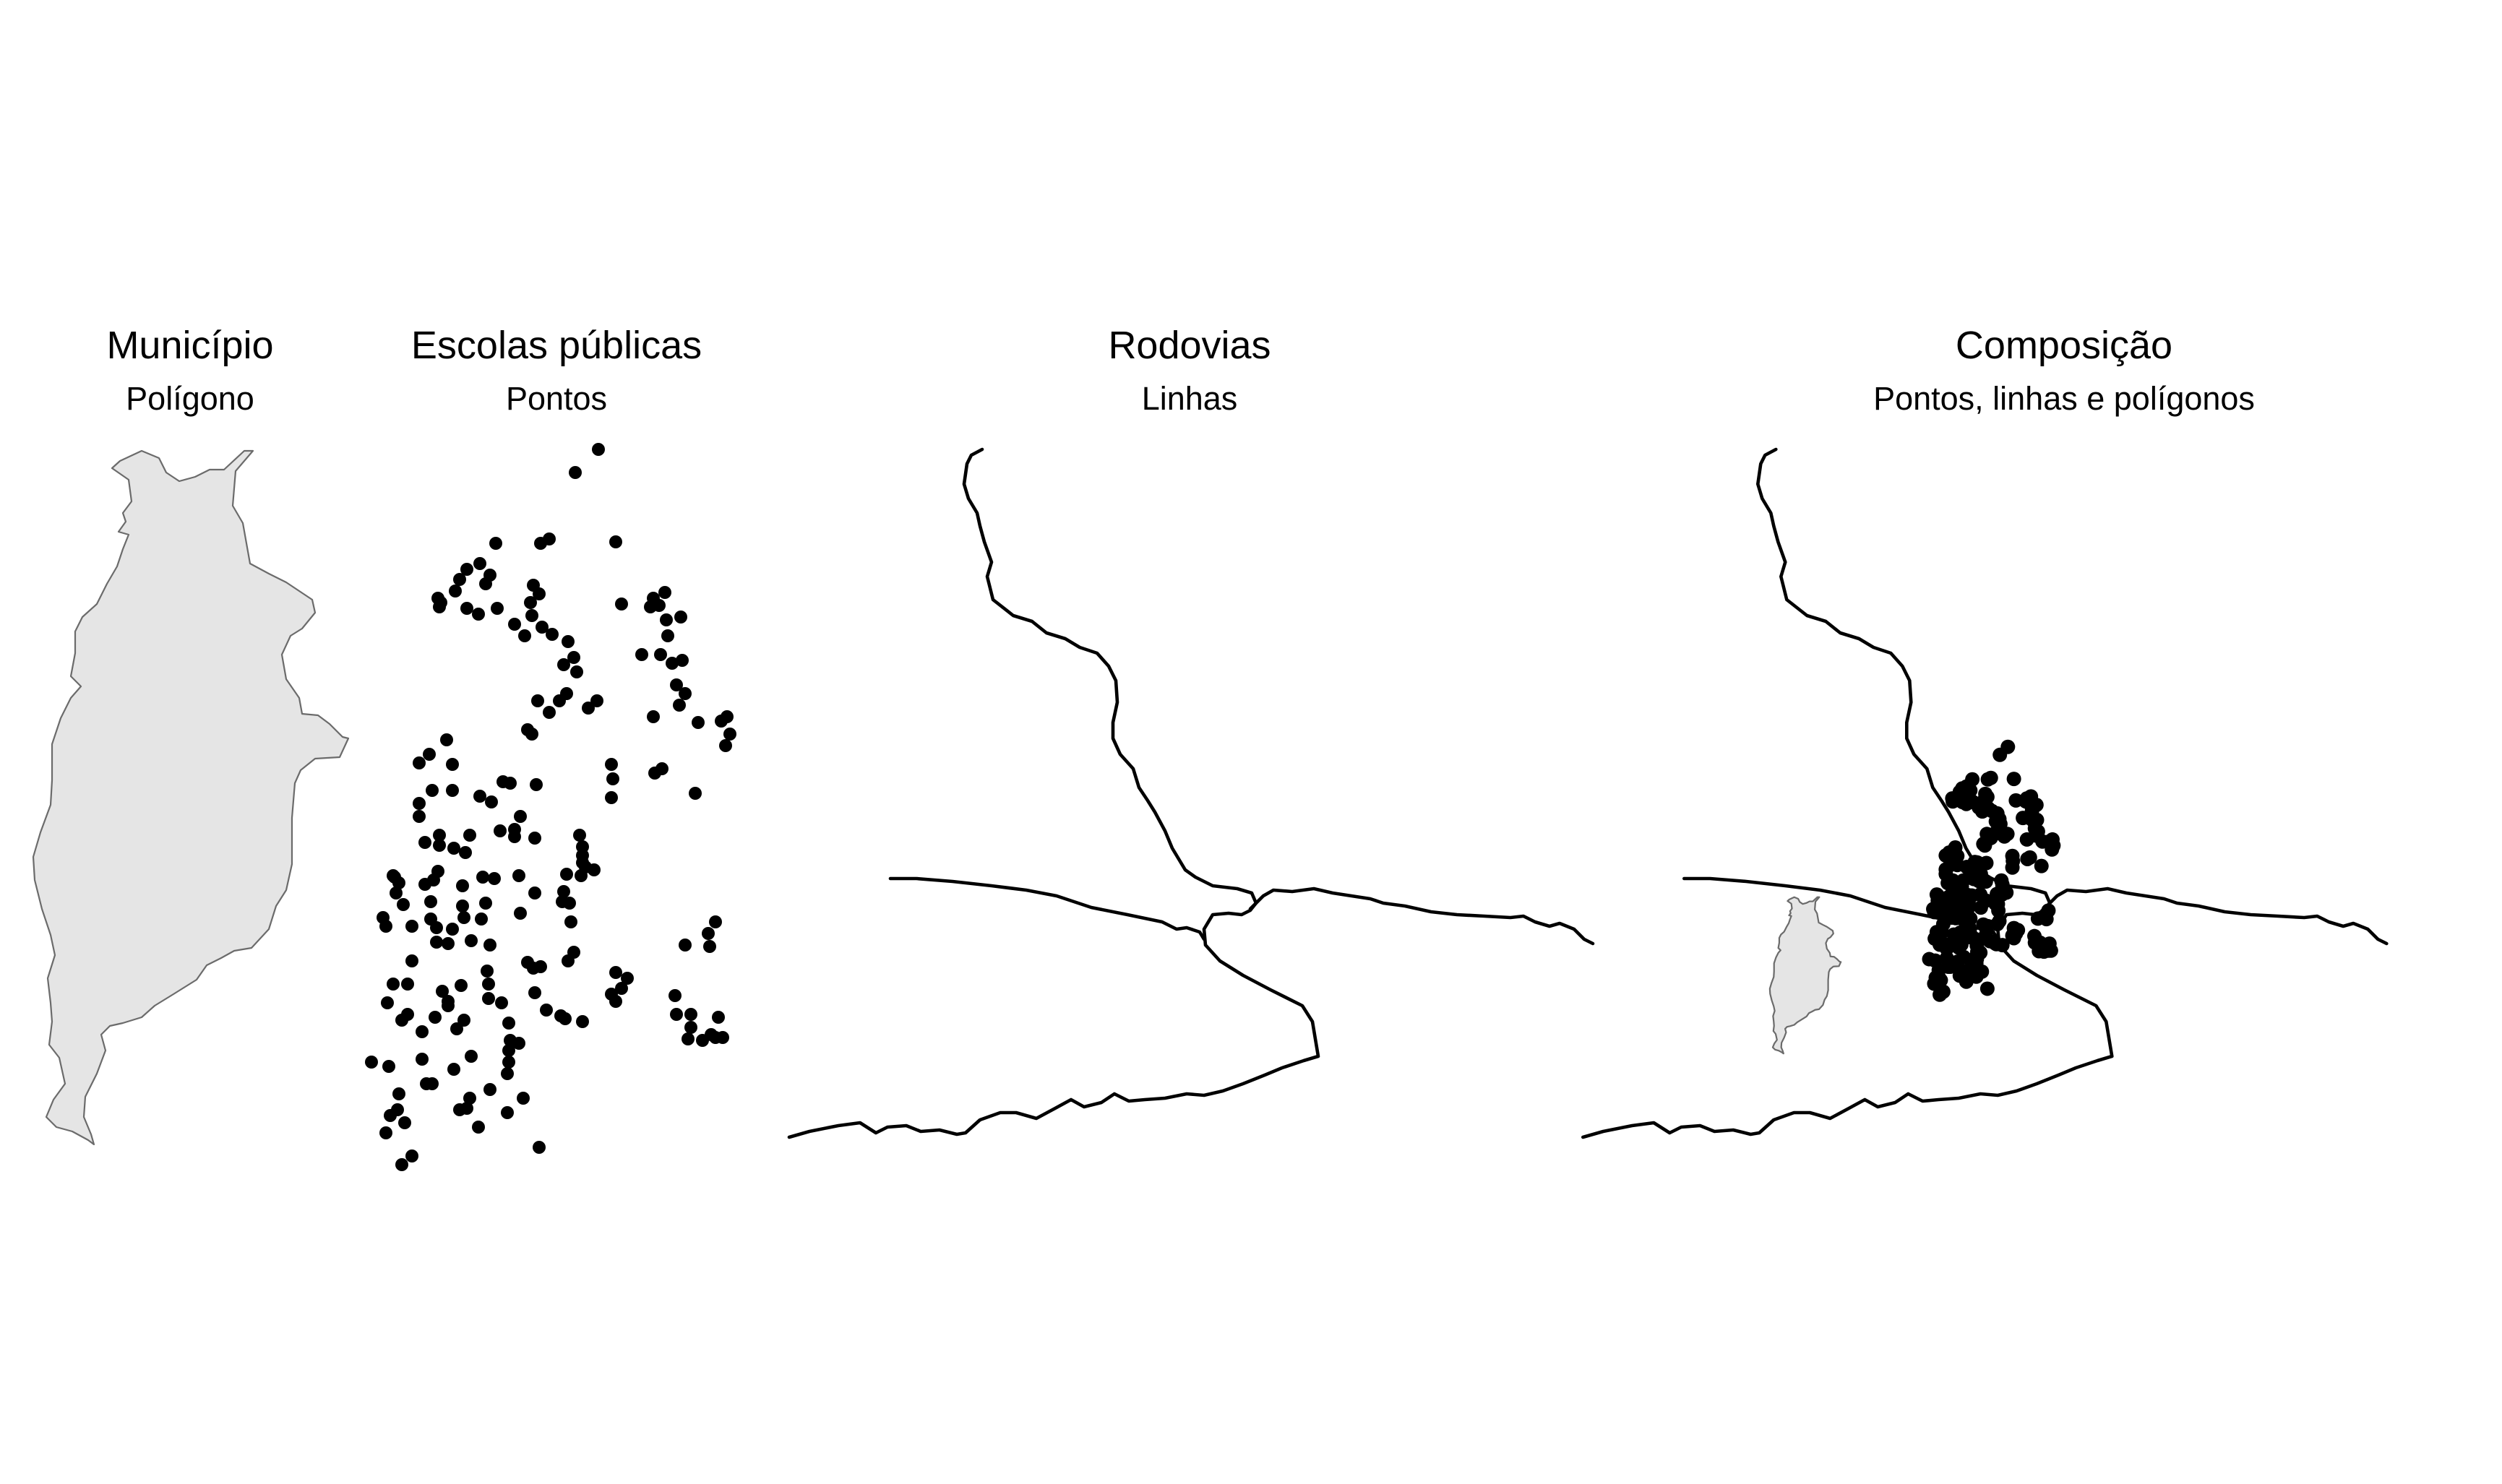 The width and height of the screenshot is (2502, 1484). What do you see at coordinates (190, 398) in the screenshot?
I see `panel-municipio-subtitle: Polígono` at bounding box center [190, 398].